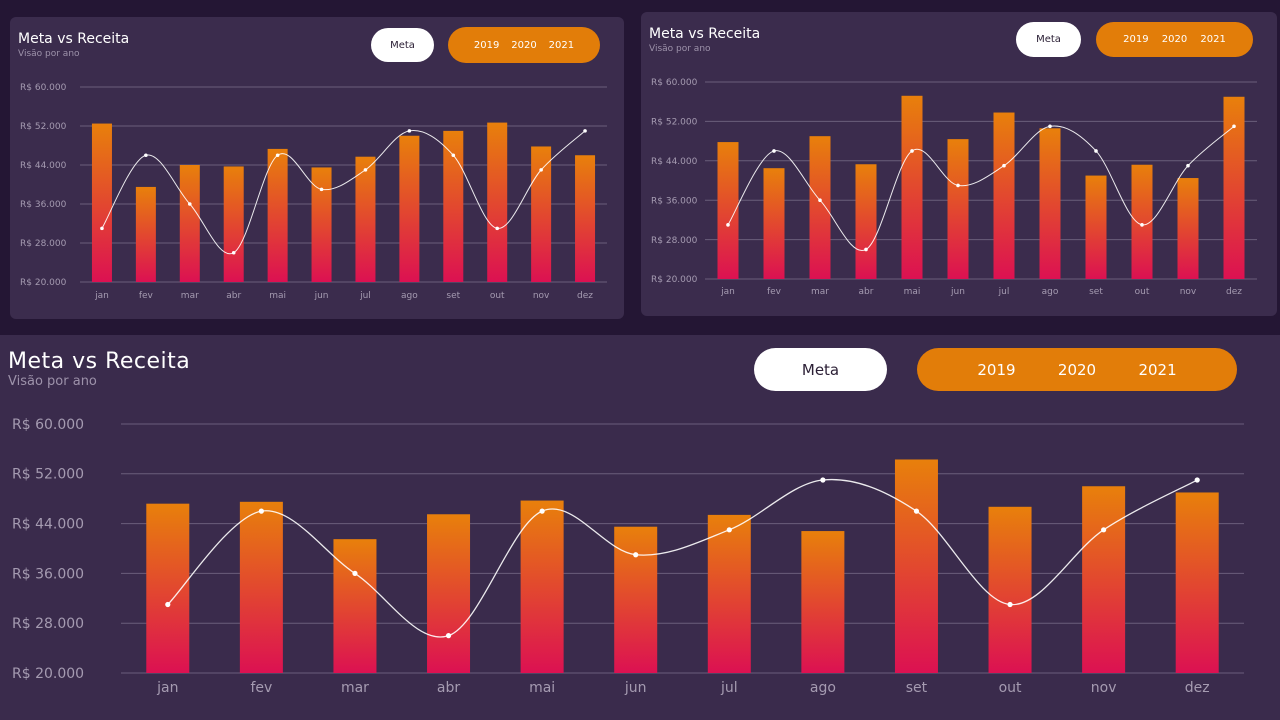 This screenshot has width=1280, height=720. I want to click on bar-jul, so click(1004, 195).